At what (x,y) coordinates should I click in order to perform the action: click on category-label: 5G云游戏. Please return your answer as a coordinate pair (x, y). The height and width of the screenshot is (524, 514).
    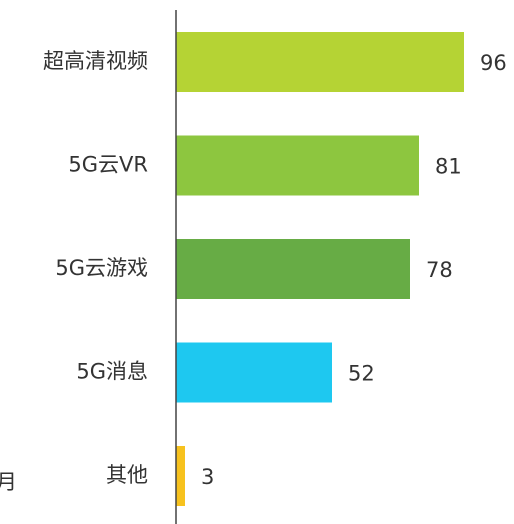
    Looking at the image, I should click on (101, 268).